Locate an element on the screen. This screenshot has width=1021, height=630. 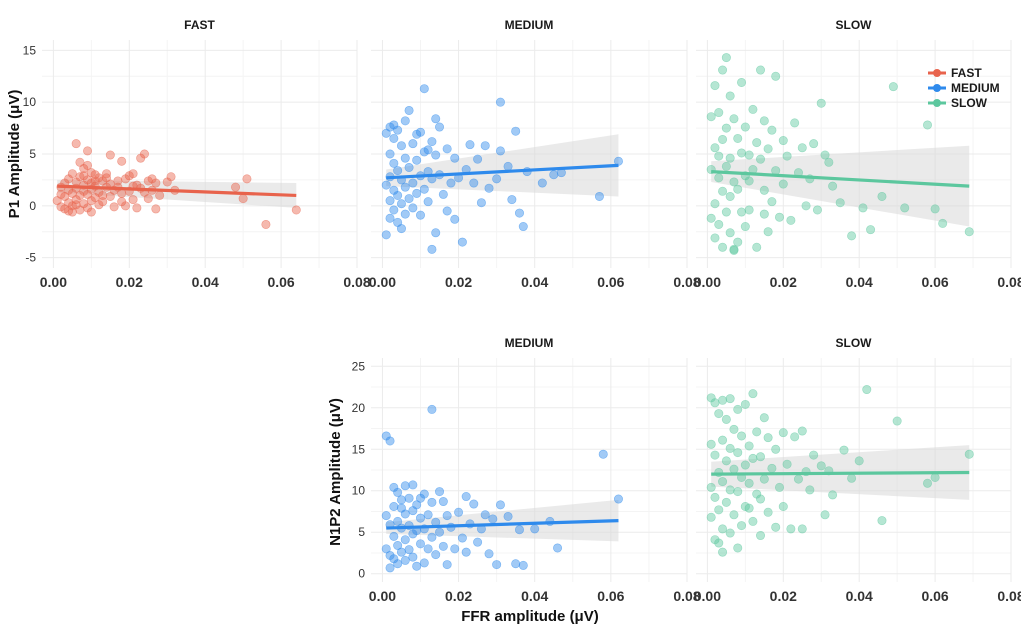
top-y-axis-title: P1 Amplitude (μV) is located at coordinates (14, 154).